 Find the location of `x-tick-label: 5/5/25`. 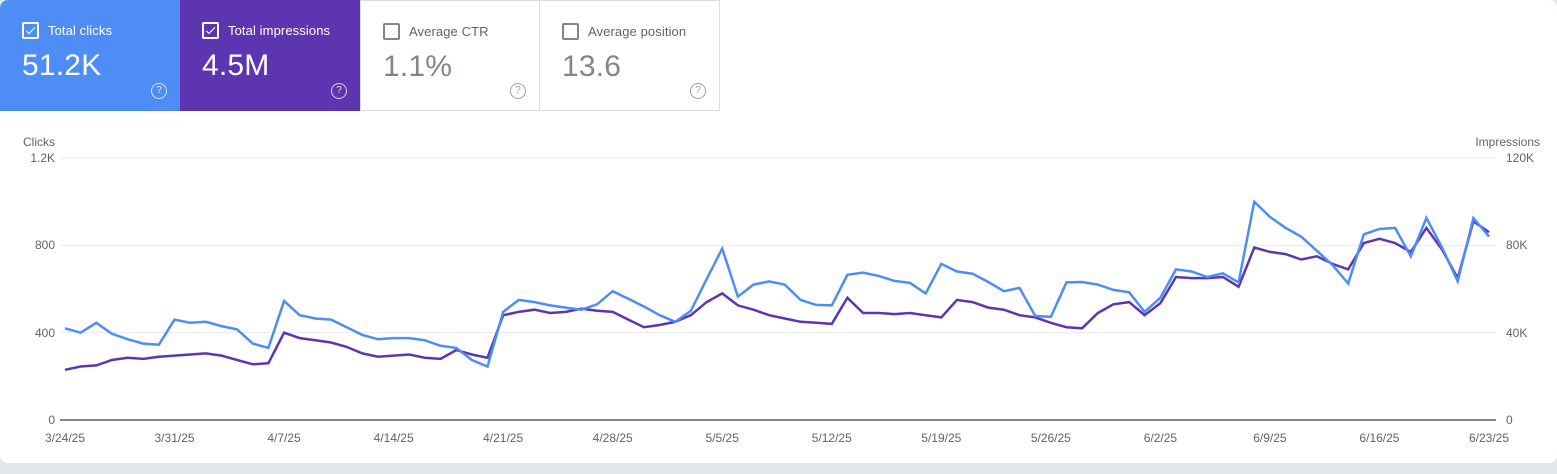

x-tick-label: 5/5/25 is located at coordinates (722, 438).